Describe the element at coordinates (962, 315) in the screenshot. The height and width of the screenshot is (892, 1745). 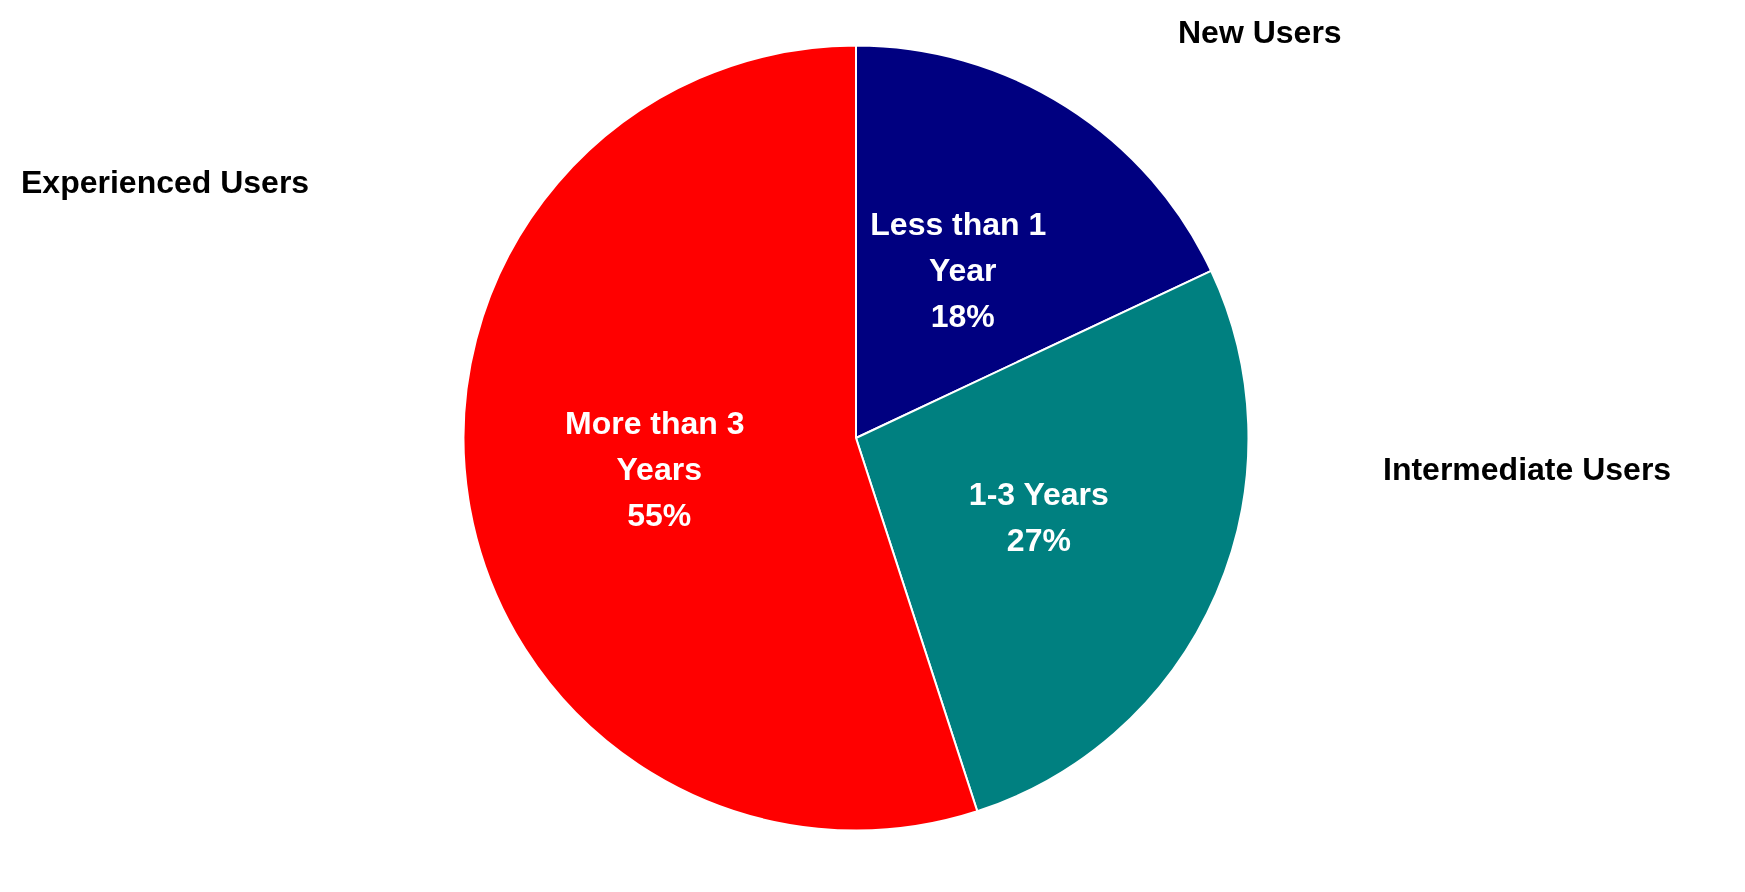
I see `data-label: 18%` at that location.